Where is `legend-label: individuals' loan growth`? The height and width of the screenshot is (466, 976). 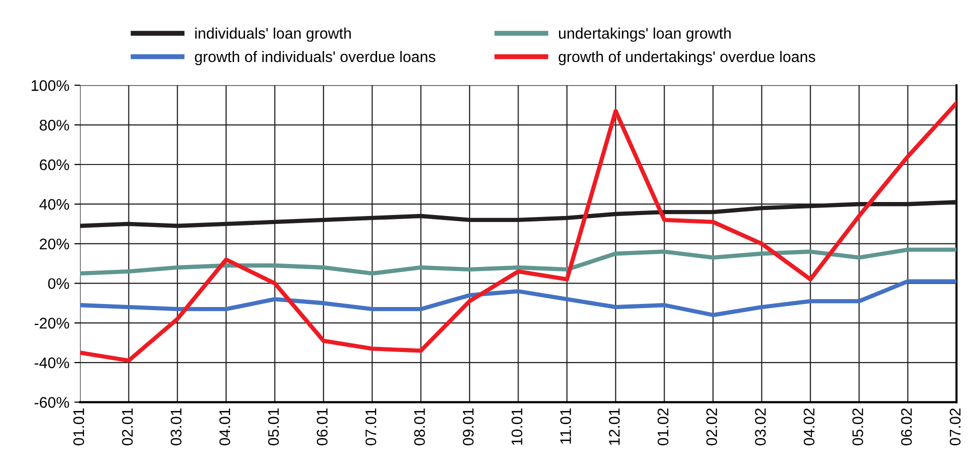
legend-label: individuals' loan growth is located at coordinates (273, 35).